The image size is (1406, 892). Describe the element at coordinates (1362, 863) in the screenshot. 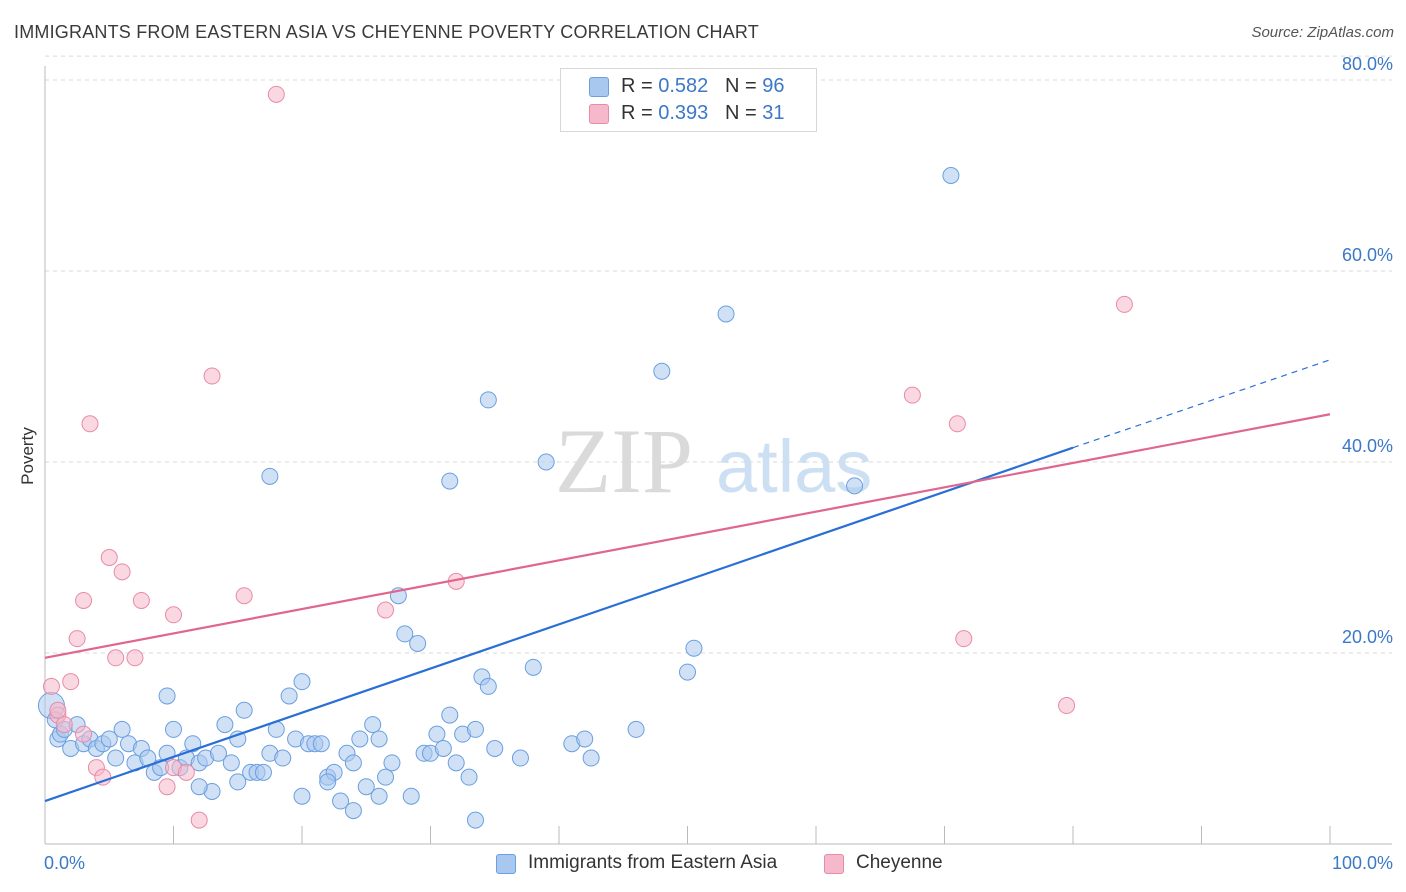

I see `x-tick-label: 100.0%` at that location.